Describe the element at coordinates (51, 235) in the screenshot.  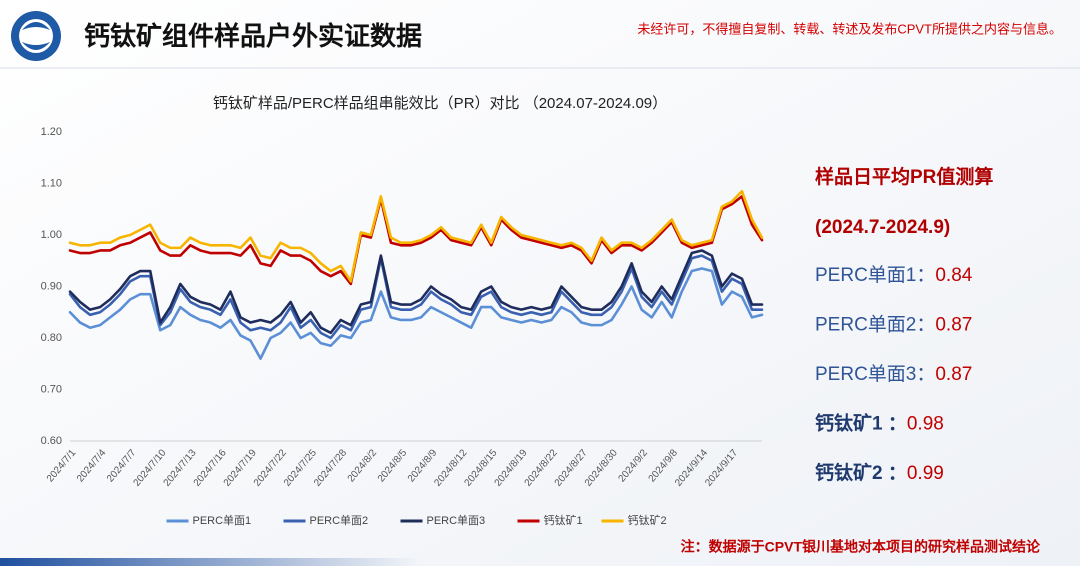
I see `y-tick-label: 1.00` at that location.